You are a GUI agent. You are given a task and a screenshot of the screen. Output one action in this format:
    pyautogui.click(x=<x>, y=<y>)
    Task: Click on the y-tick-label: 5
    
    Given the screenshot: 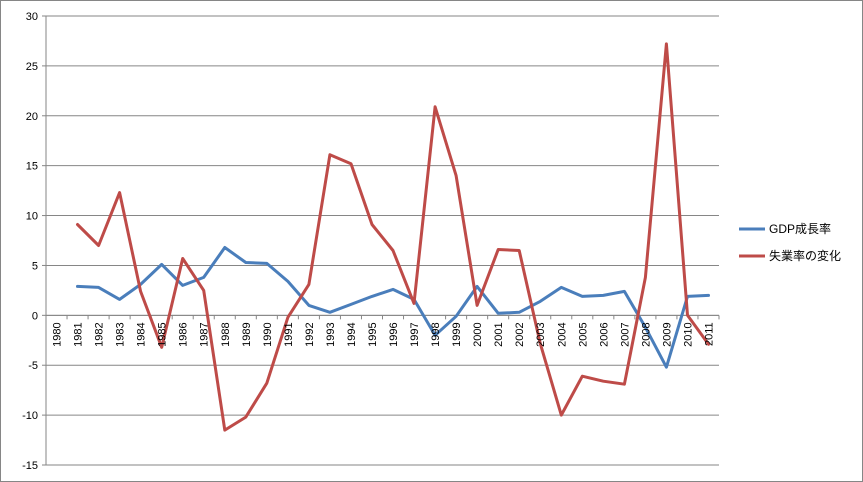 What is the action you would take?
    pyautogui.click(x=35, y=266)
    